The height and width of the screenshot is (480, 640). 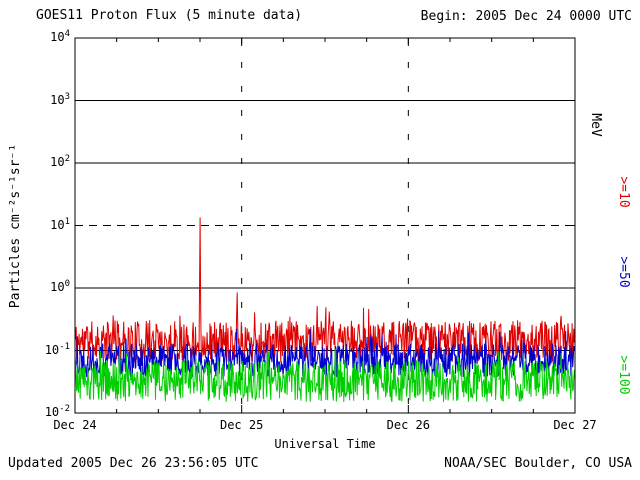 I want to click on y-tick-label: 10⁻¹, so click(x=57, y=349).